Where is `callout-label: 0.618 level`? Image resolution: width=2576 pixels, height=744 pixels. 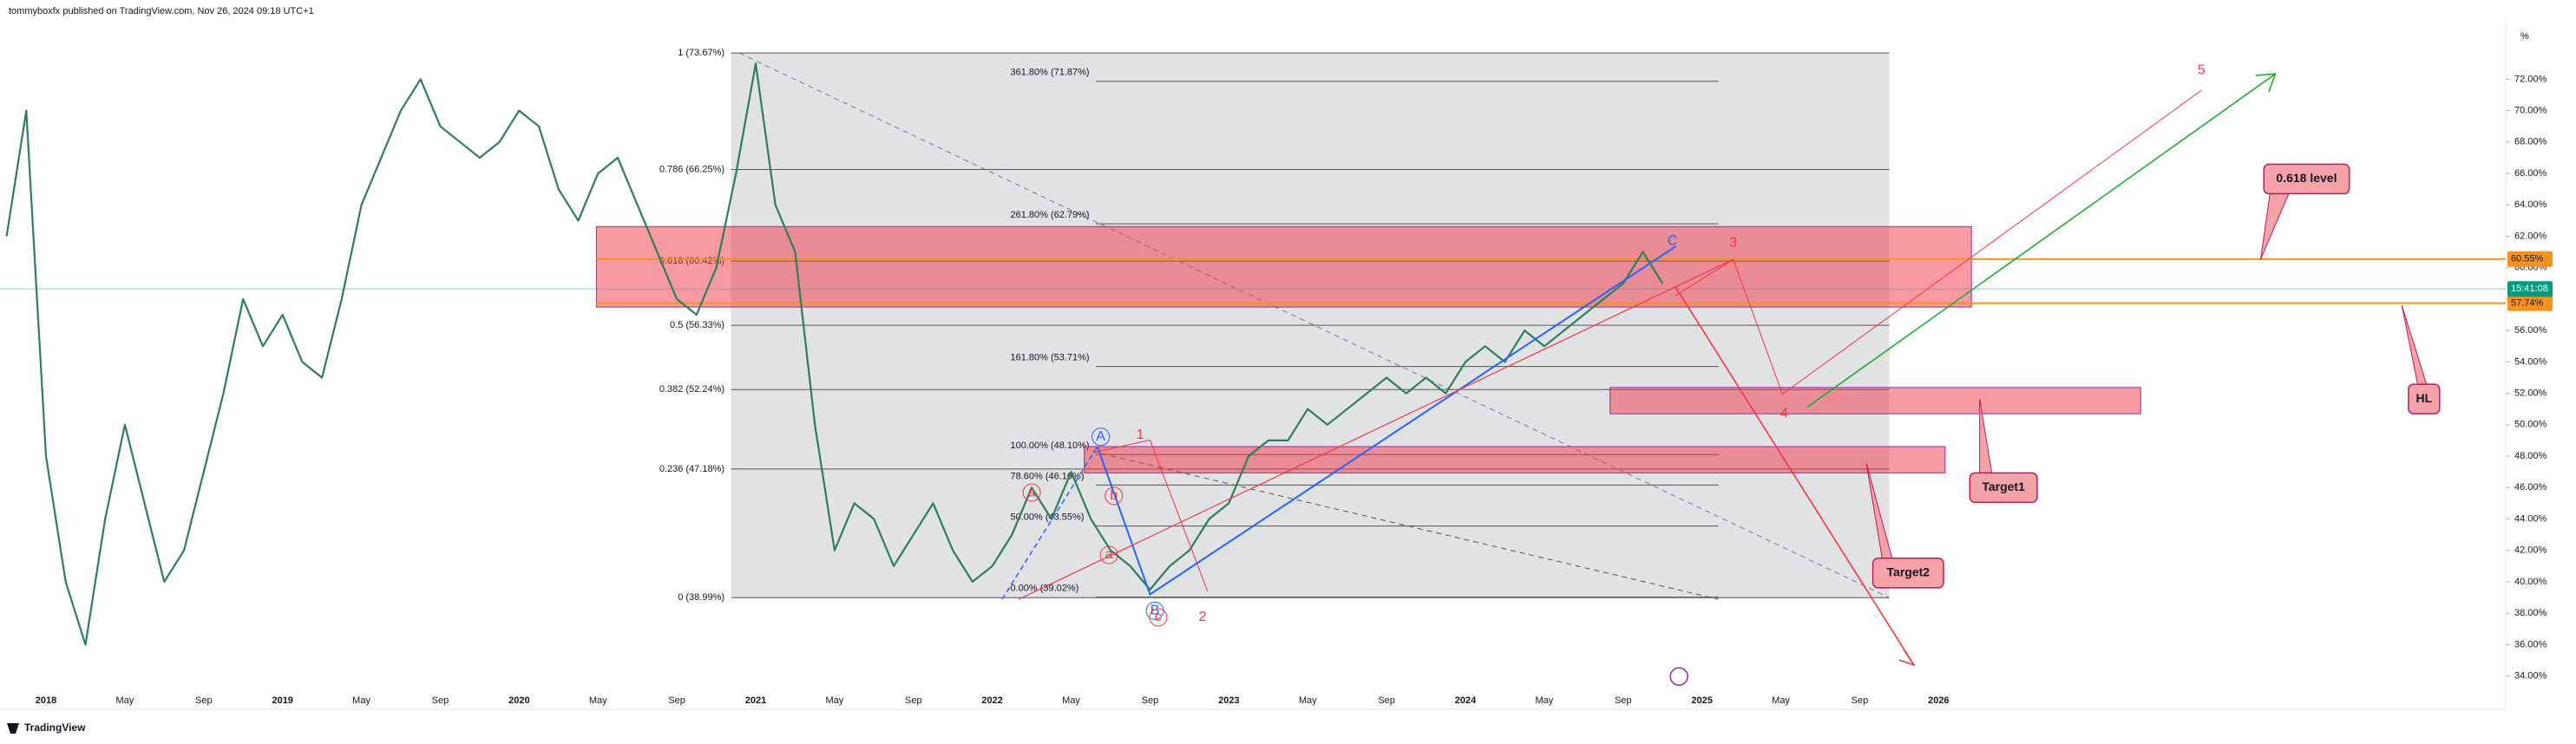 callout-label: 0.618 level is located at coordinates (2306, 178).